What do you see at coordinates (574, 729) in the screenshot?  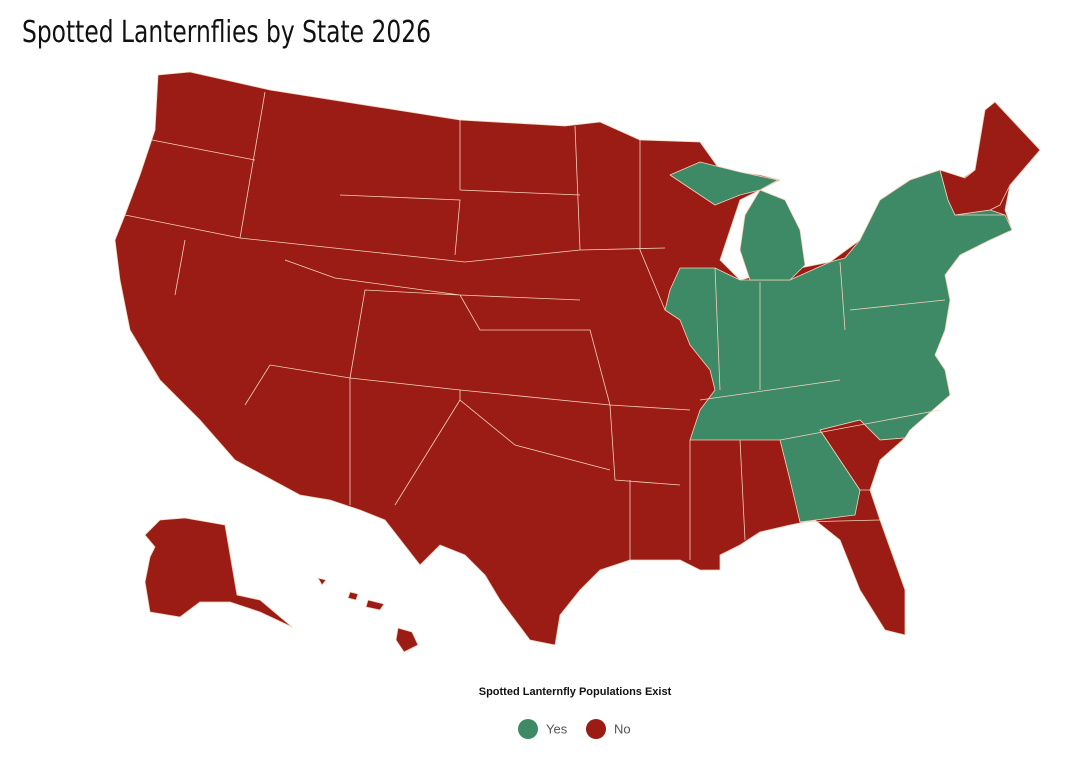 I see `legend-items: Yes No` at bounding box center [574, 729].